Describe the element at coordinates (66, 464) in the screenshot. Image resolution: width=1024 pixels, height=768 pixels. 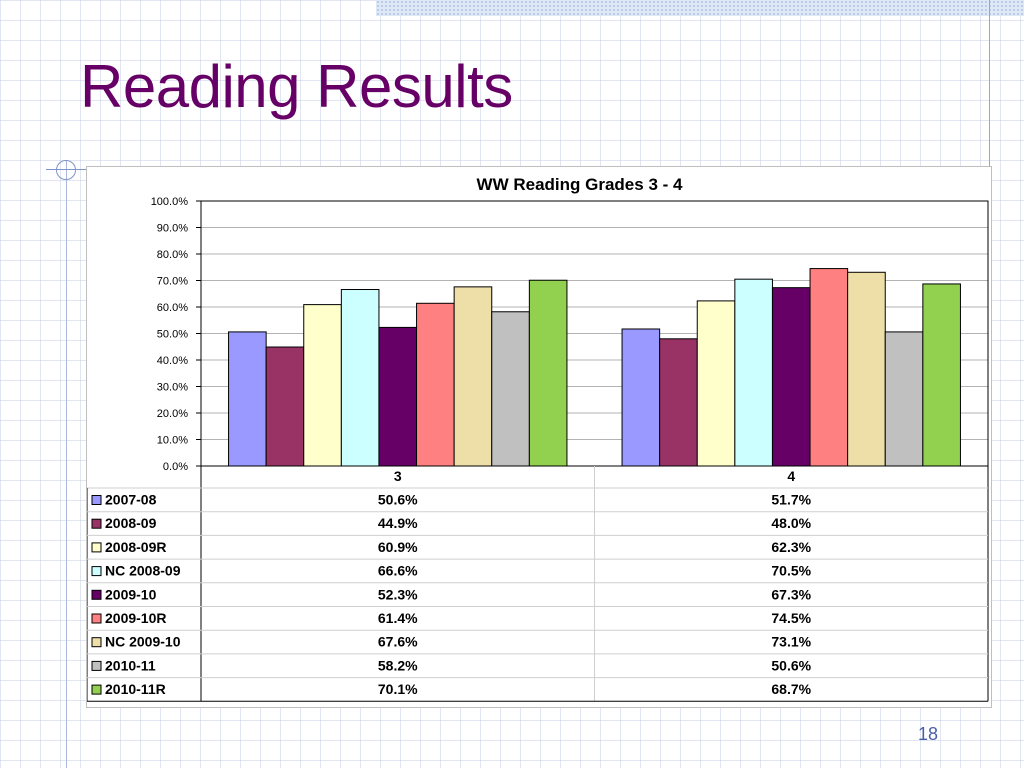
I see `left-decorative-rule` at that location.